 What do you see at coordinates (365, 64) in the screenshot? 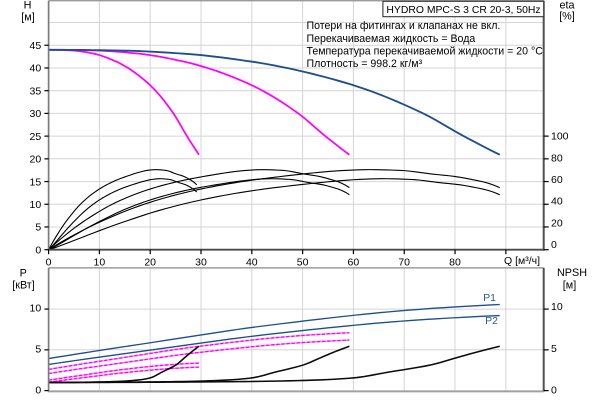
I see `svg-text: Плотность = 998.2 кг/м³` at bounding box center [365, 64].